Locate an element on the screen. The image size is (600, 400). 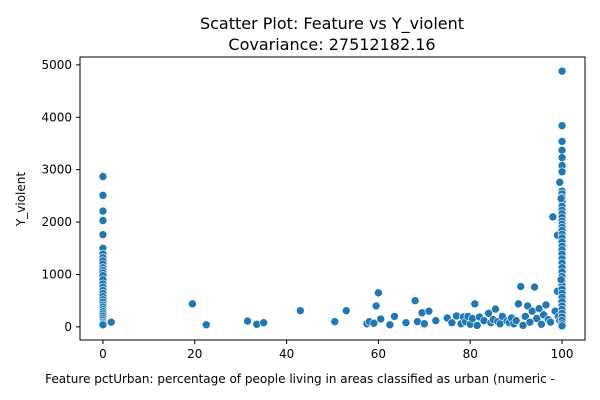
x-tick-label: 80 is located at coordinates (470, 354).